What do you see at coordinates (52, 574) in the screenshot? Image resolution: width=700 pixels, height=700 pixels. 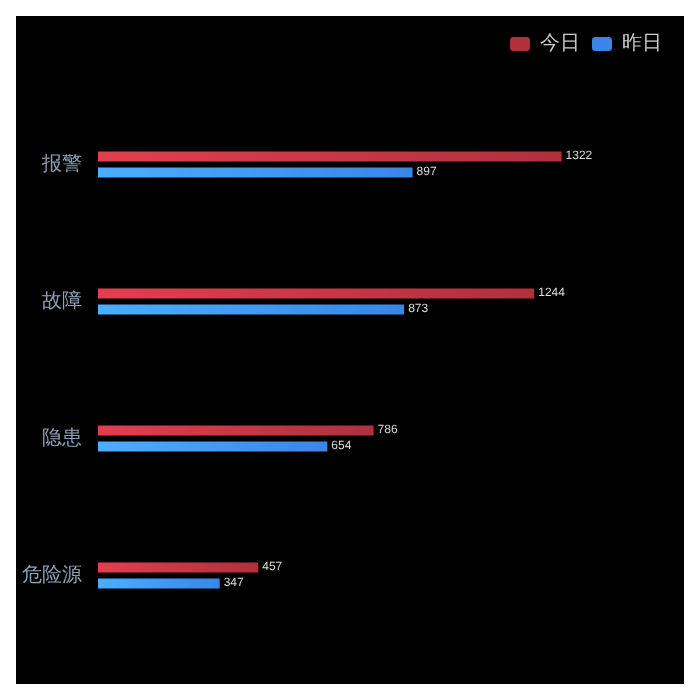 I see `y-tick-label: 危险源` at bounding box center [52, 574].